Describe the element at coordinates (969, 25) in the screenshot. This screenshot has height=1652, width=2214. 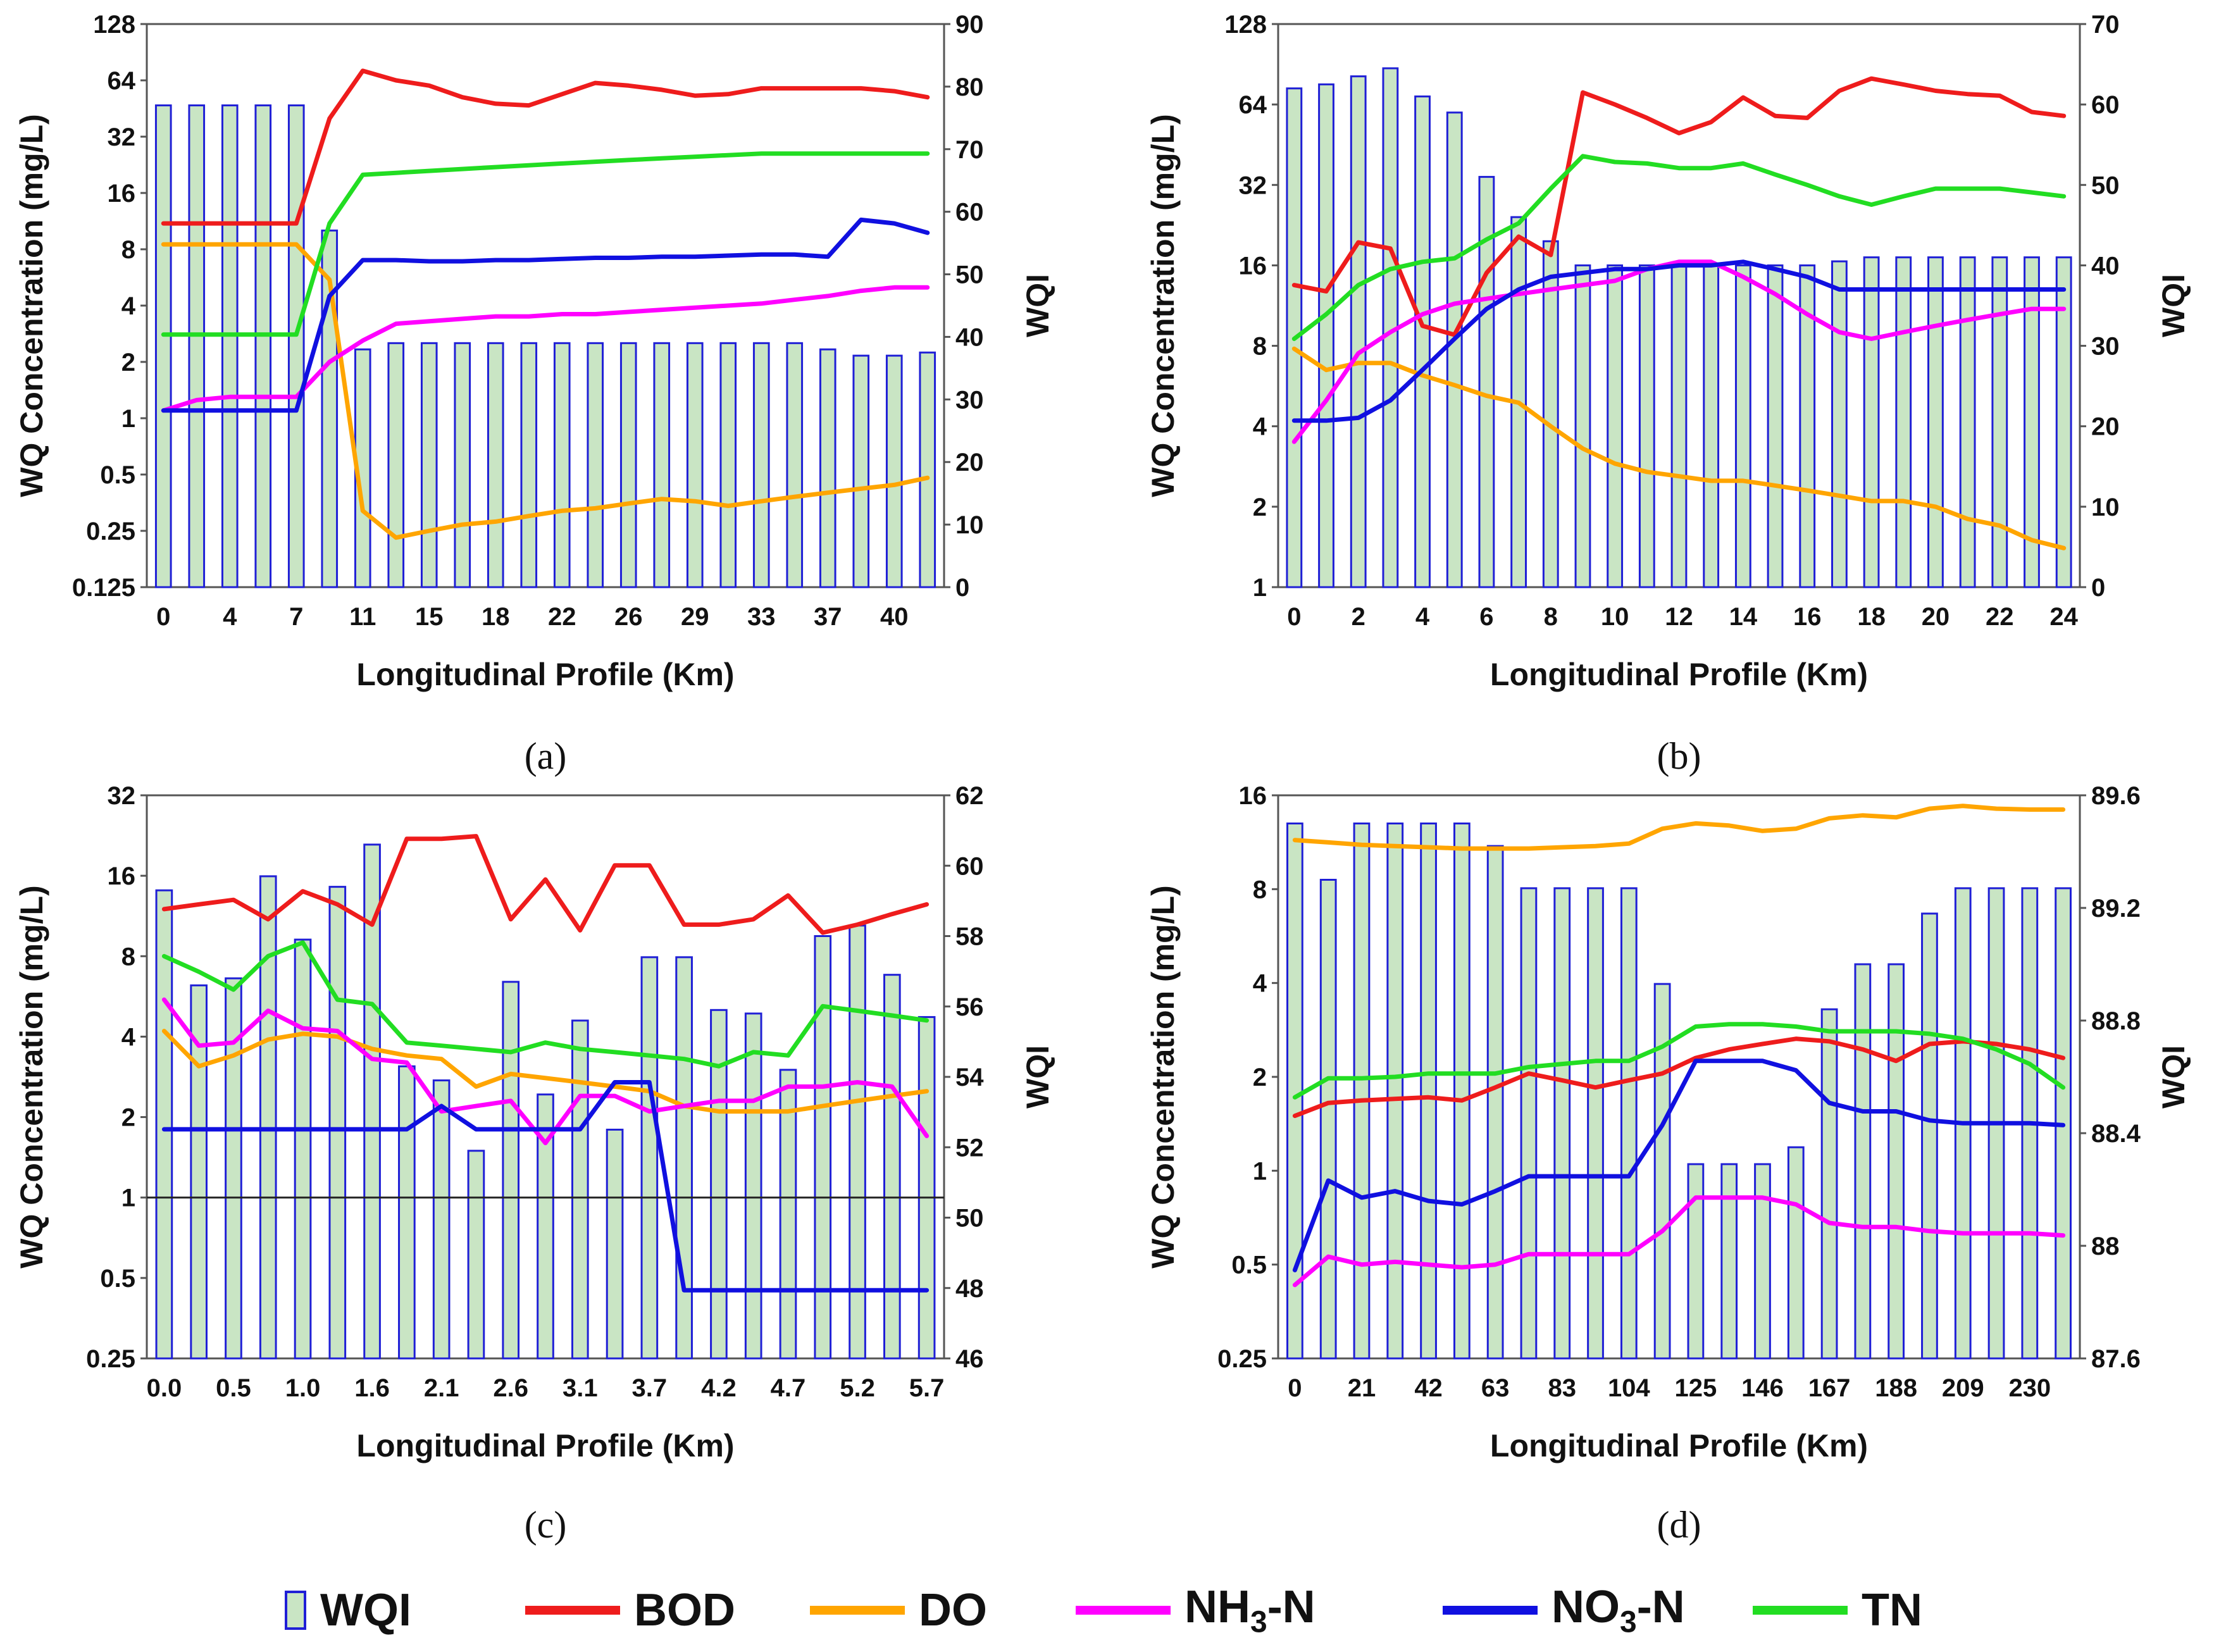
I see `y2-tick-label: 90` at that location.